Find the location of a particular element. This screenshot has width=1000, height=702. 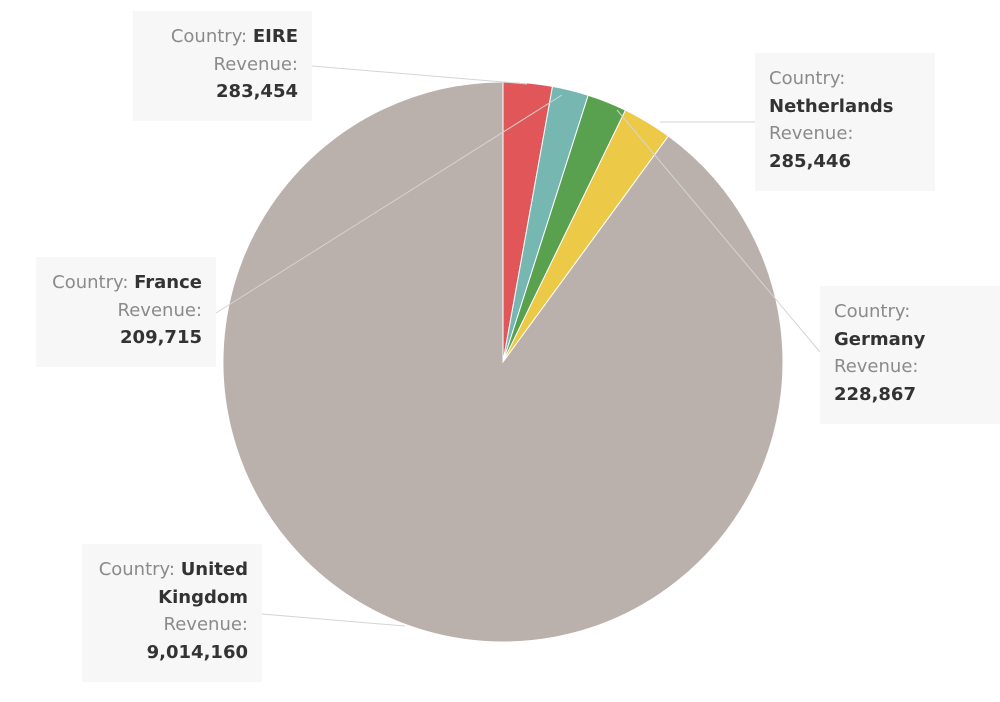

leader-line-eire is located at coordinates (419, 75).